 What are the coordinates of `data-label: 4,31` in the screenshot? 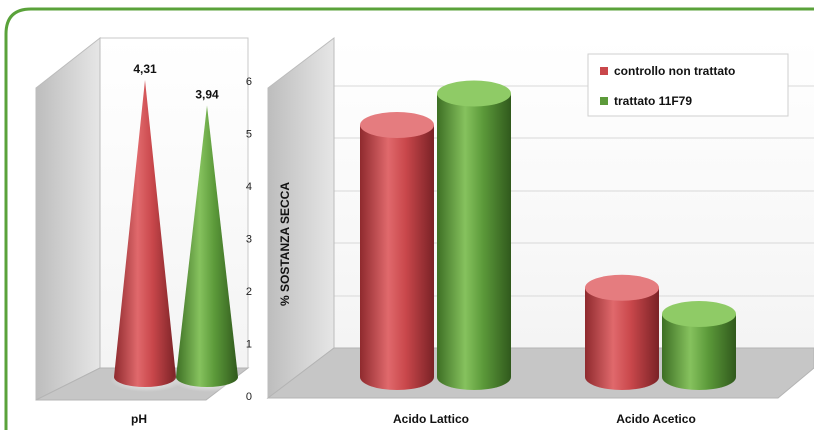 It's located at (145, 69).